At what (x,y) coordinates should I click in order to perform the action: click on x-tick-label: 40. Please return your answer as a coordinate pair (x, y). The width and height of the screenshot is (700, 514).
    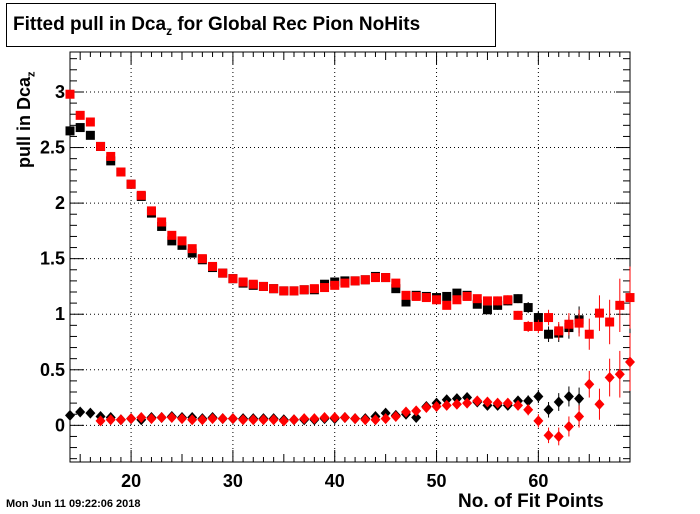
    Looking at the image, I should click on (335, 481).